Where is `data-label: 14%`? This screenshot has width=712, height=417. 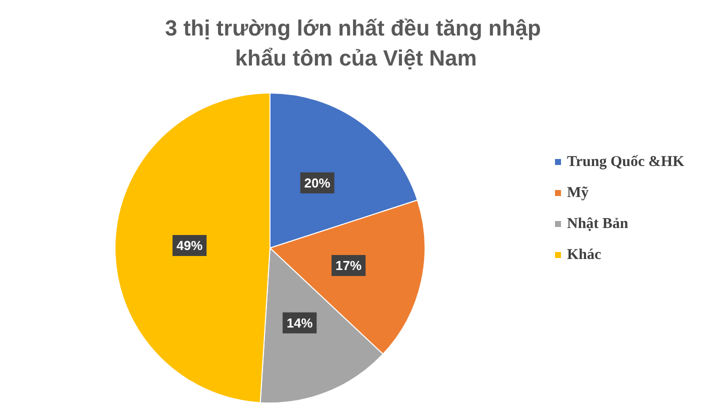 data-label: 14% is located at coordinates (300, 322).